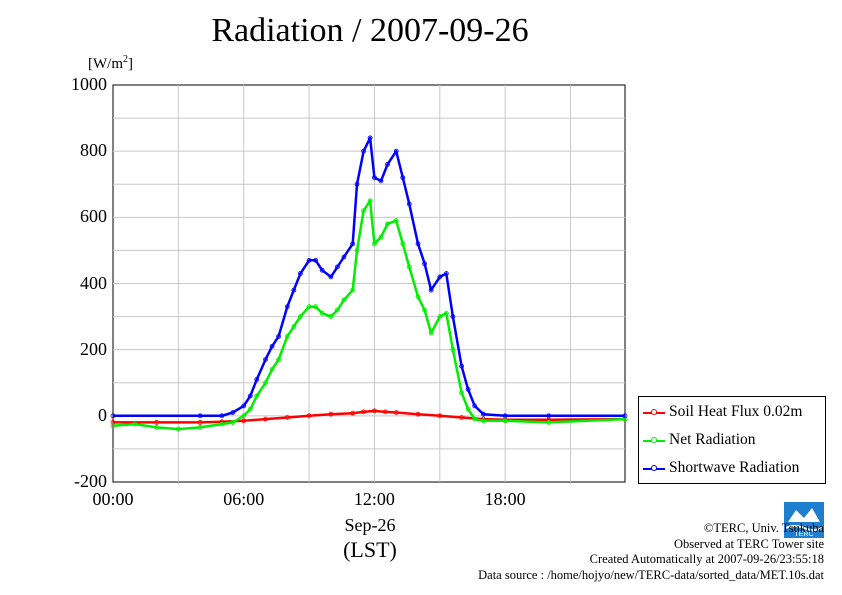 The height and width of the screenshot is (595, 842). What do you see at coordinates (93, 348) in the screenshot?
I see `y-tick-label: 200` at bounding box center [93, 348].